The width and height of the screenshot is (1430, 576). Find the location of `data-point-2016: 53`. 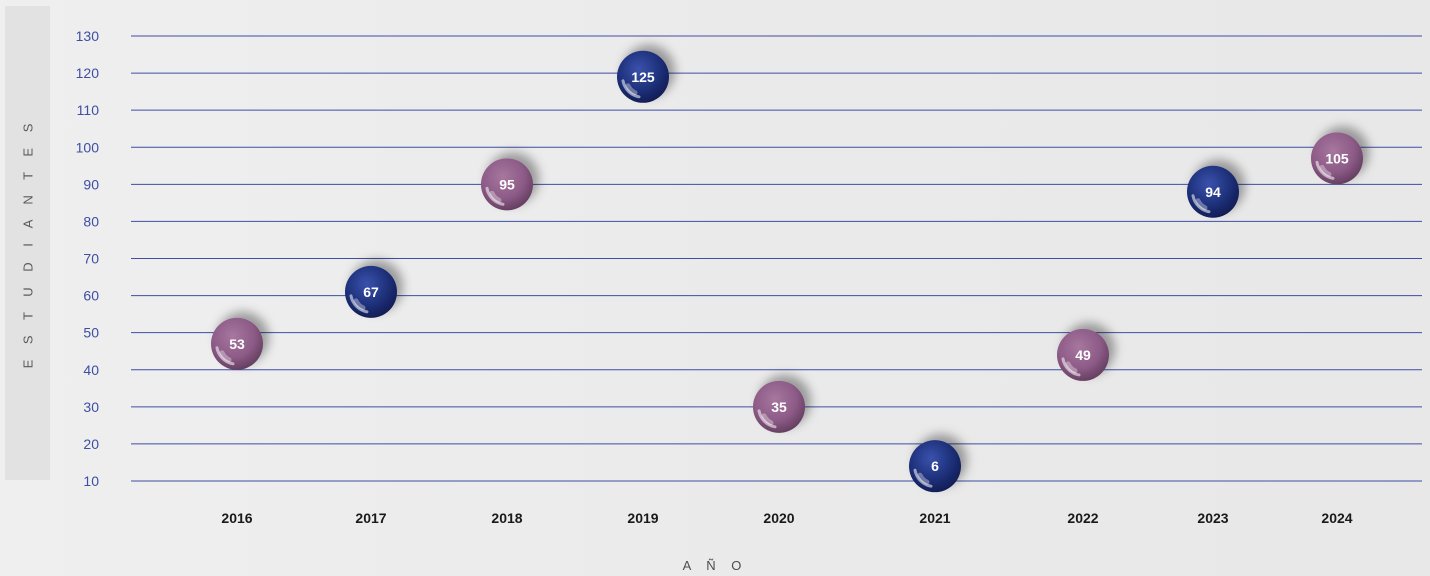

data-point-2016: 53 is located at coordinates (237, 343).